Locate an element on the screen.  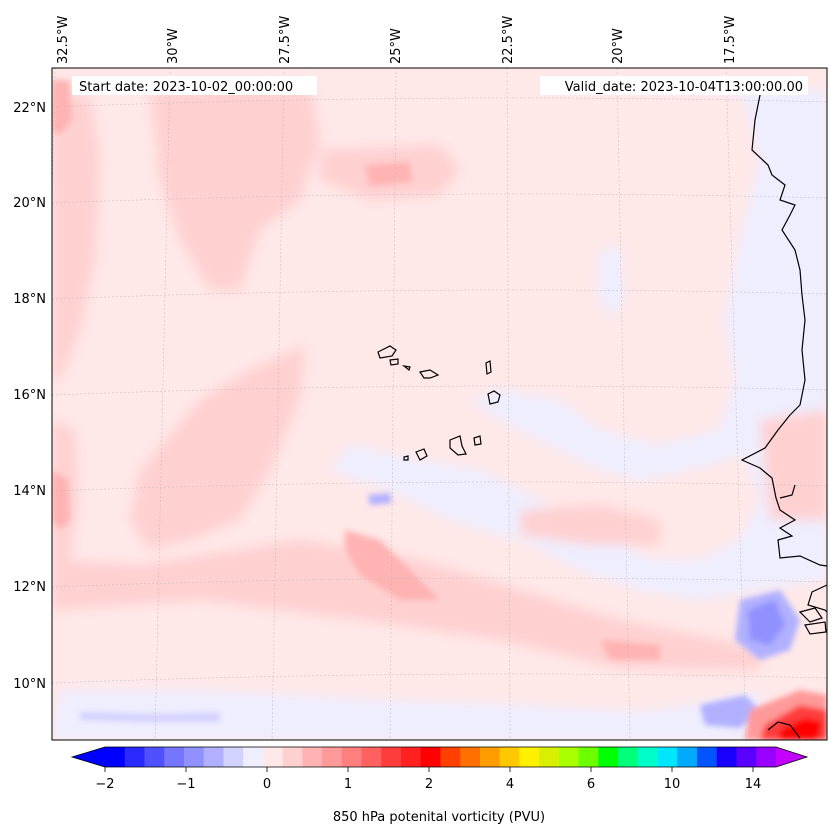
start-date-box is located at coordinates (194, 85).